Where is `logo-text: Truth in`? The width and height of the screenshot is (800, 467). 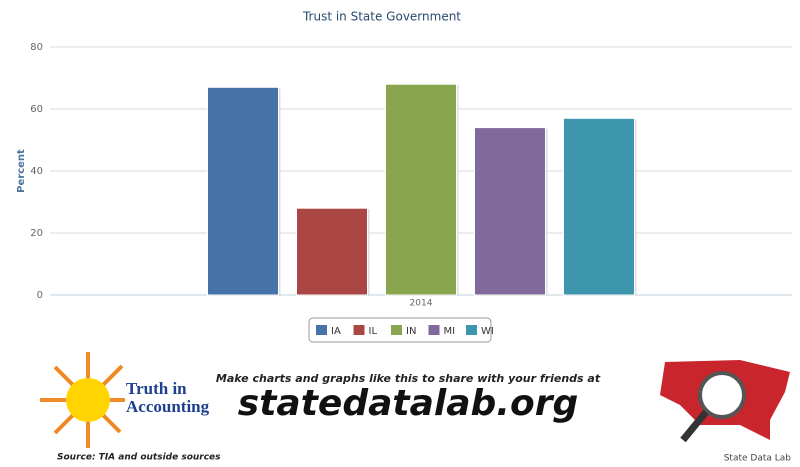
logo-text: Truth in is located at coordinates (156, 388).